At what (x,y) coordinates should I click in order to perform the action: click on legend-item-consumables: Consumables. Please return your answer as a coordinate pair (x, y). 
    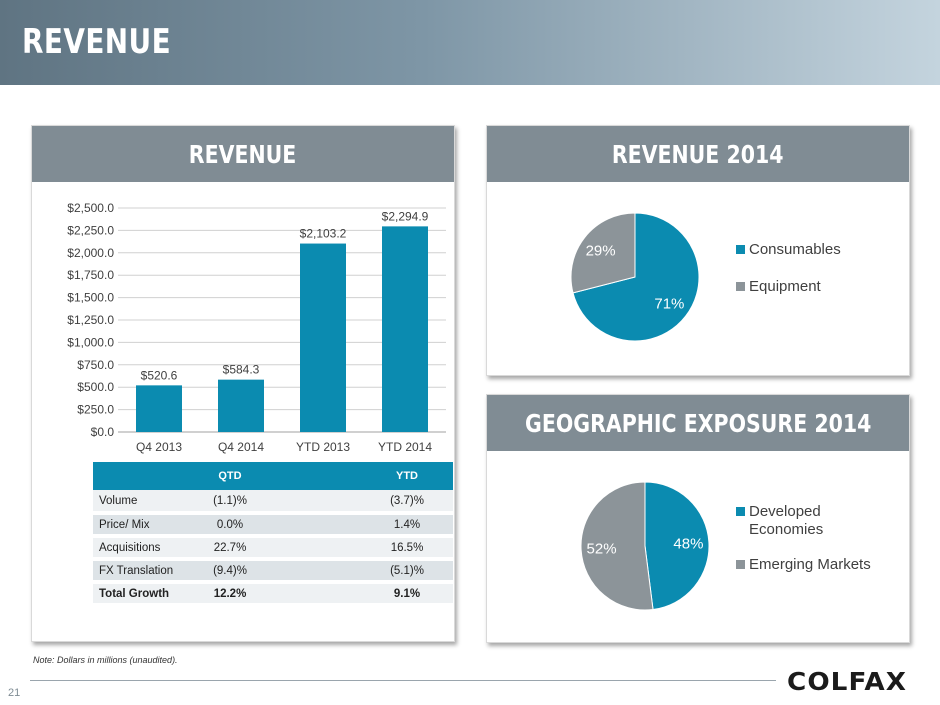
    Looking at the image, I should click on (788, 249).